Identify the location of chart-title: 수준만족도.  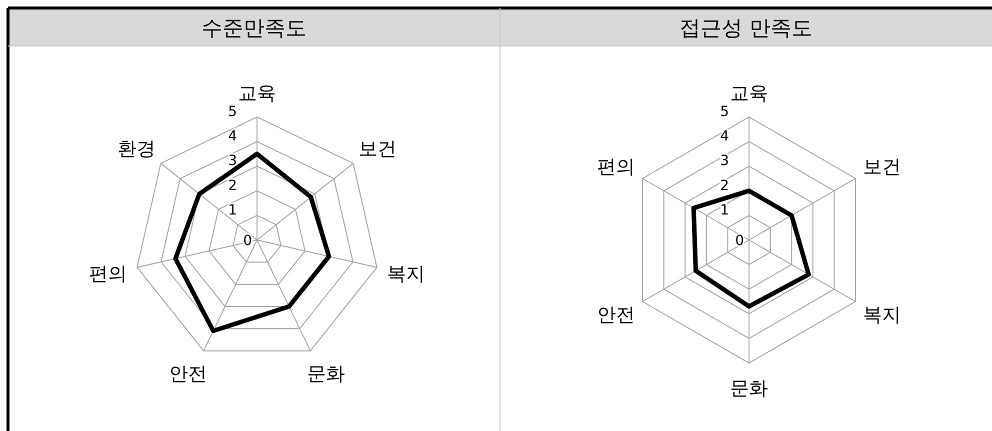
(254, 28).